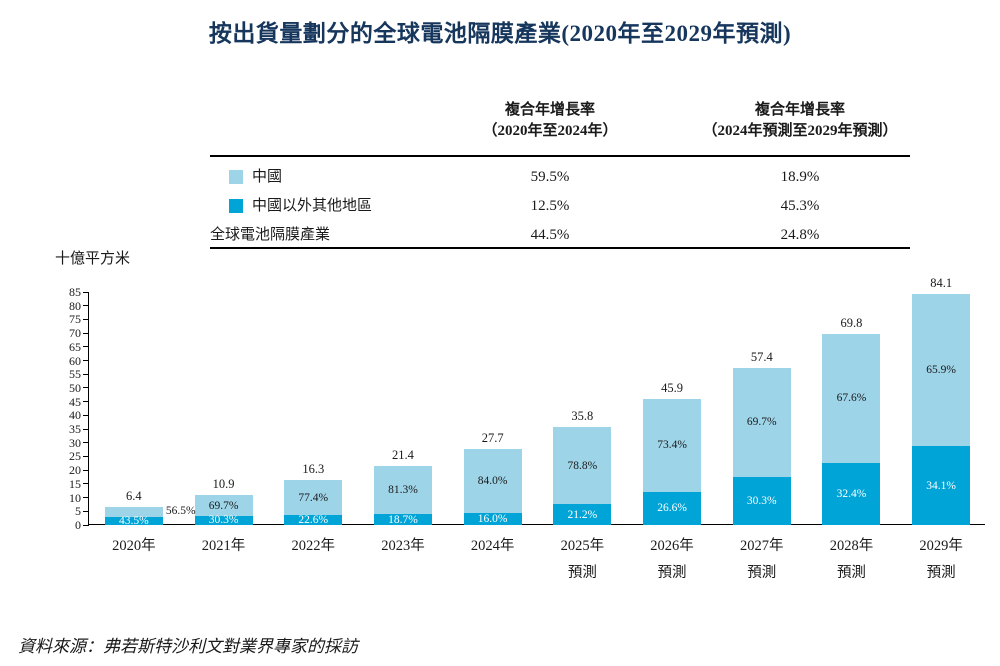 The width and height of the screenshot is (1000, 666). What do you see at coordinates (75, 333) in the screenshot?
I see `y-axis-tick-label: 70` at bounding box center [75, 333].